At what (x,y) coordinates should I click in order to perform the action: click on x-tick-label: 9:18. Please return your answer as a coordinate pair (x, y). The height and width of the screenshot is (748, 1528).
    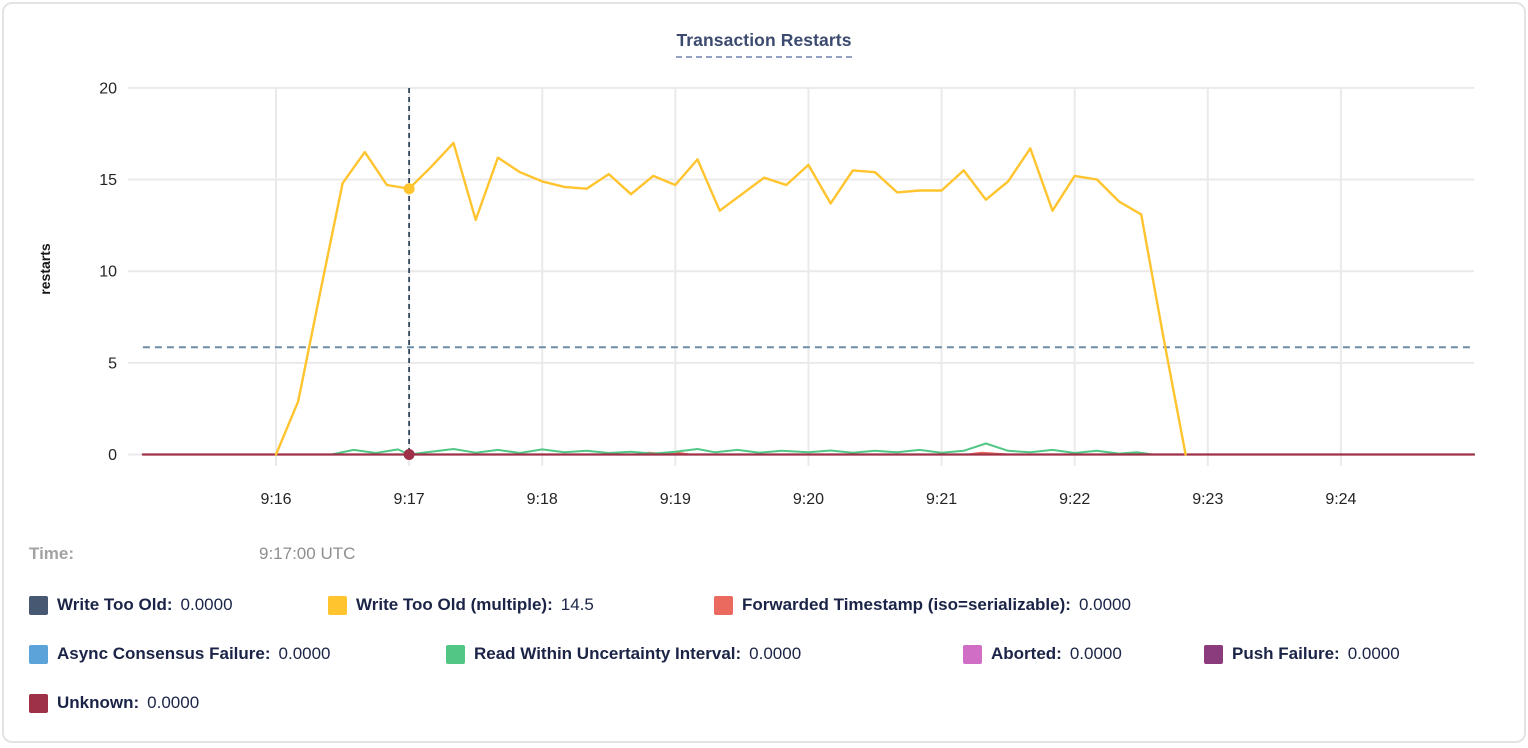
    Looking at the image, I should click on (542, 499).